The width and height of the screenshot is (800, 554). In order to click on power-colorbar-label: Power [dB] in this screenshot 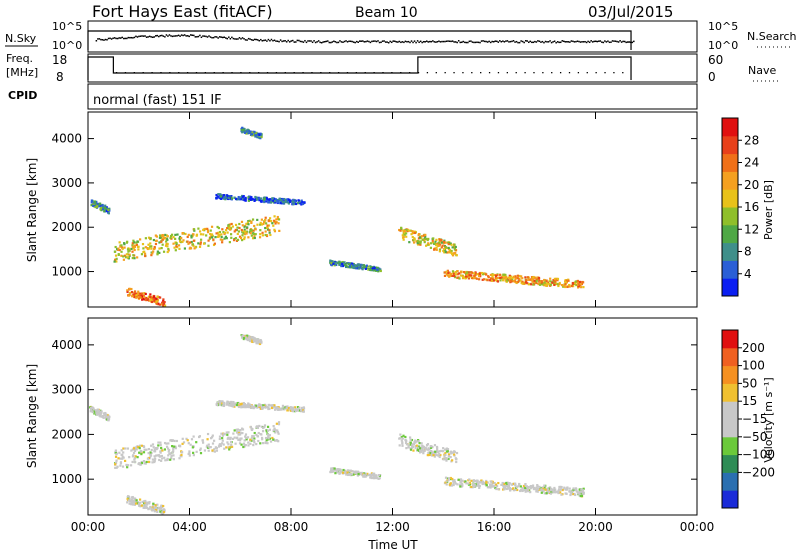, I will do `click(768, 210)`.